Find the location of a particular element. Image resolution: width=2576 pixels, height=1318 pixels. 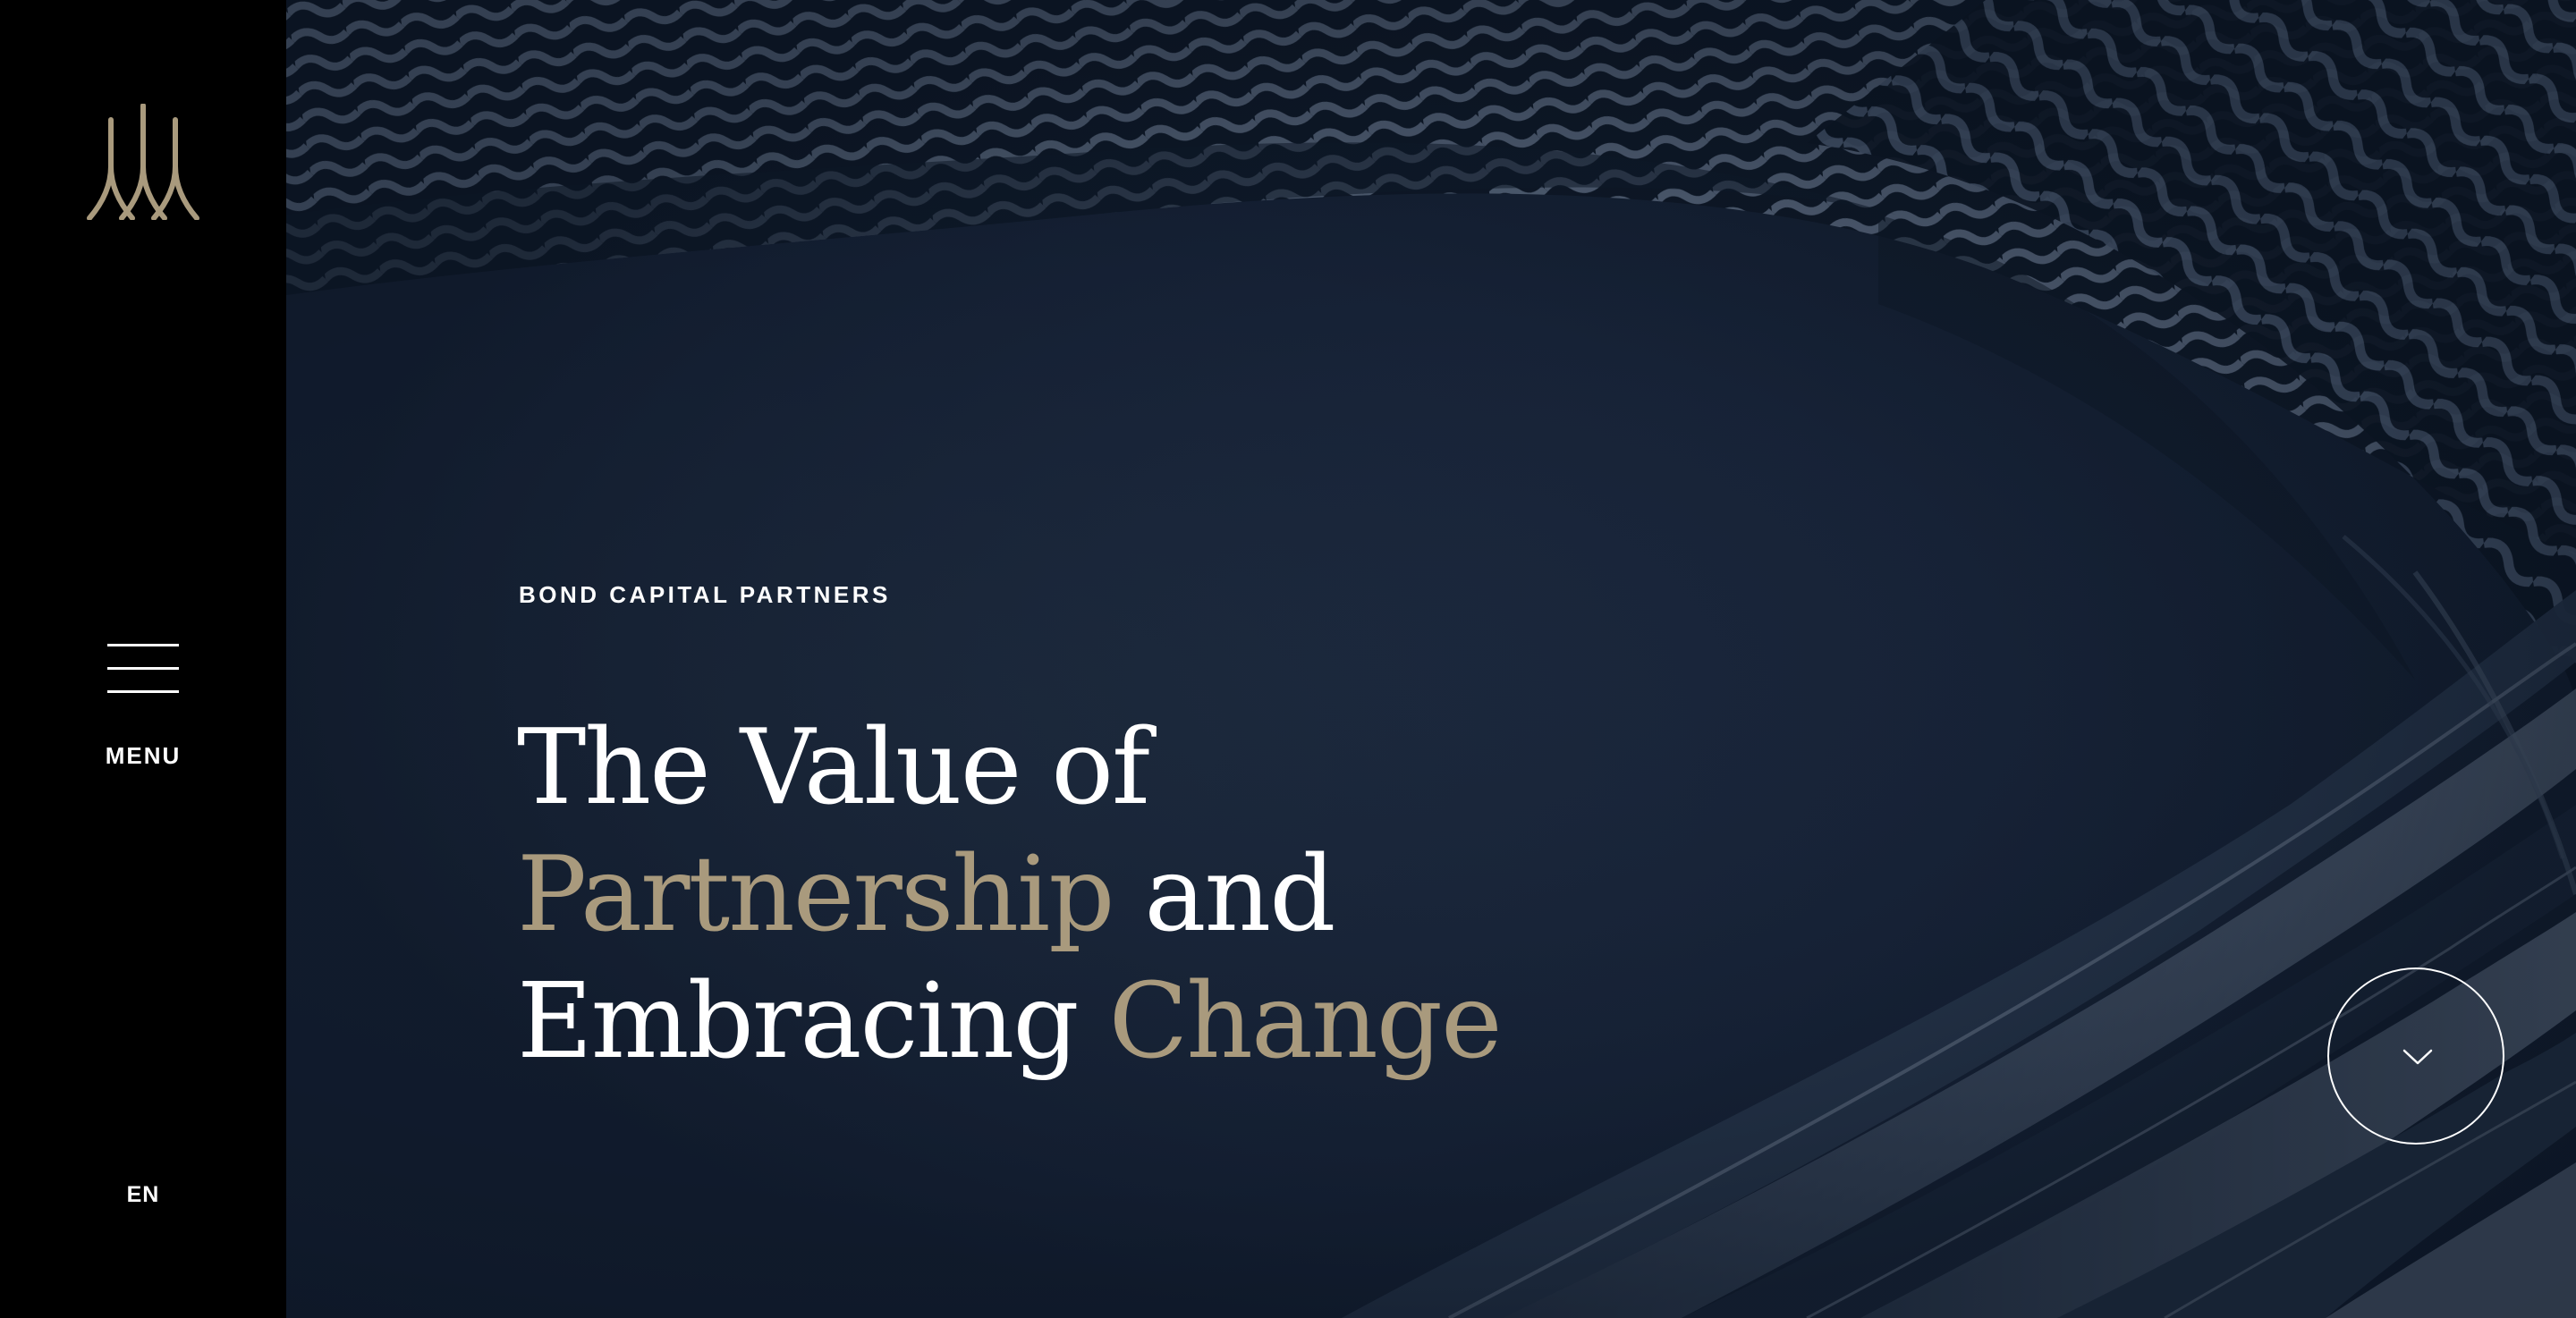

headline-gold-word-partnership: Partnership is located at coordinates (815, 895).